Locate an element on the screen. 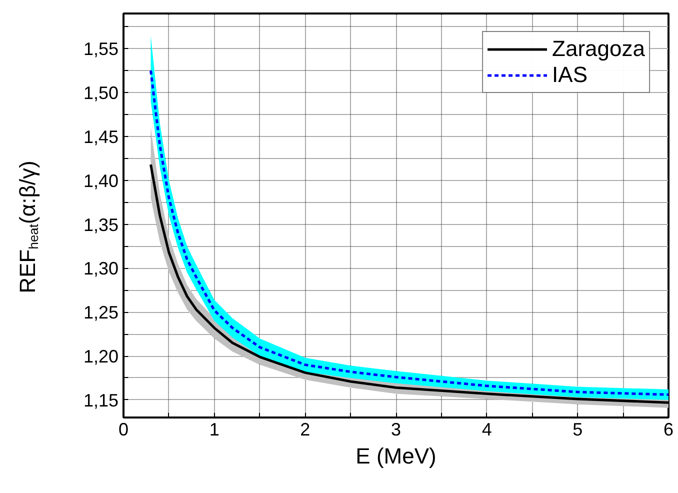 The image size is (678, 493). y-tick-label: 1,25 is located at coordinates (101, 312).